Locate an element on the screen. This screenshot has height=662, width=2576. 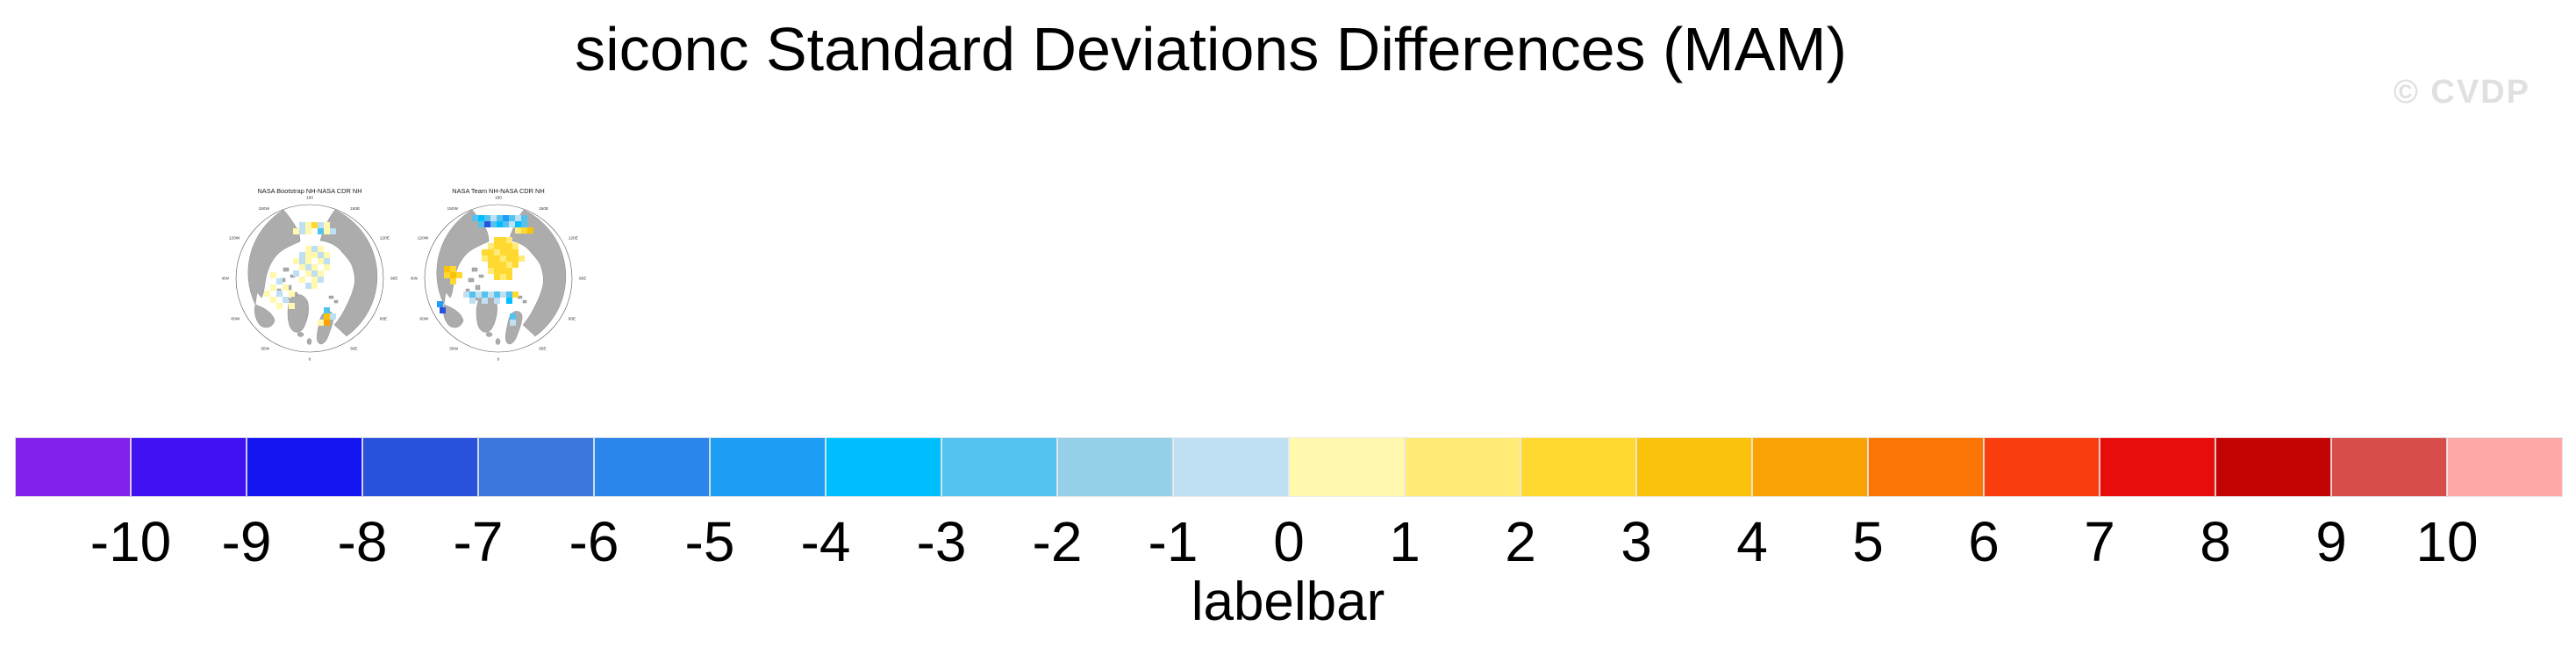
labelbar-tick: -9 is located at coordinates (246, 541).